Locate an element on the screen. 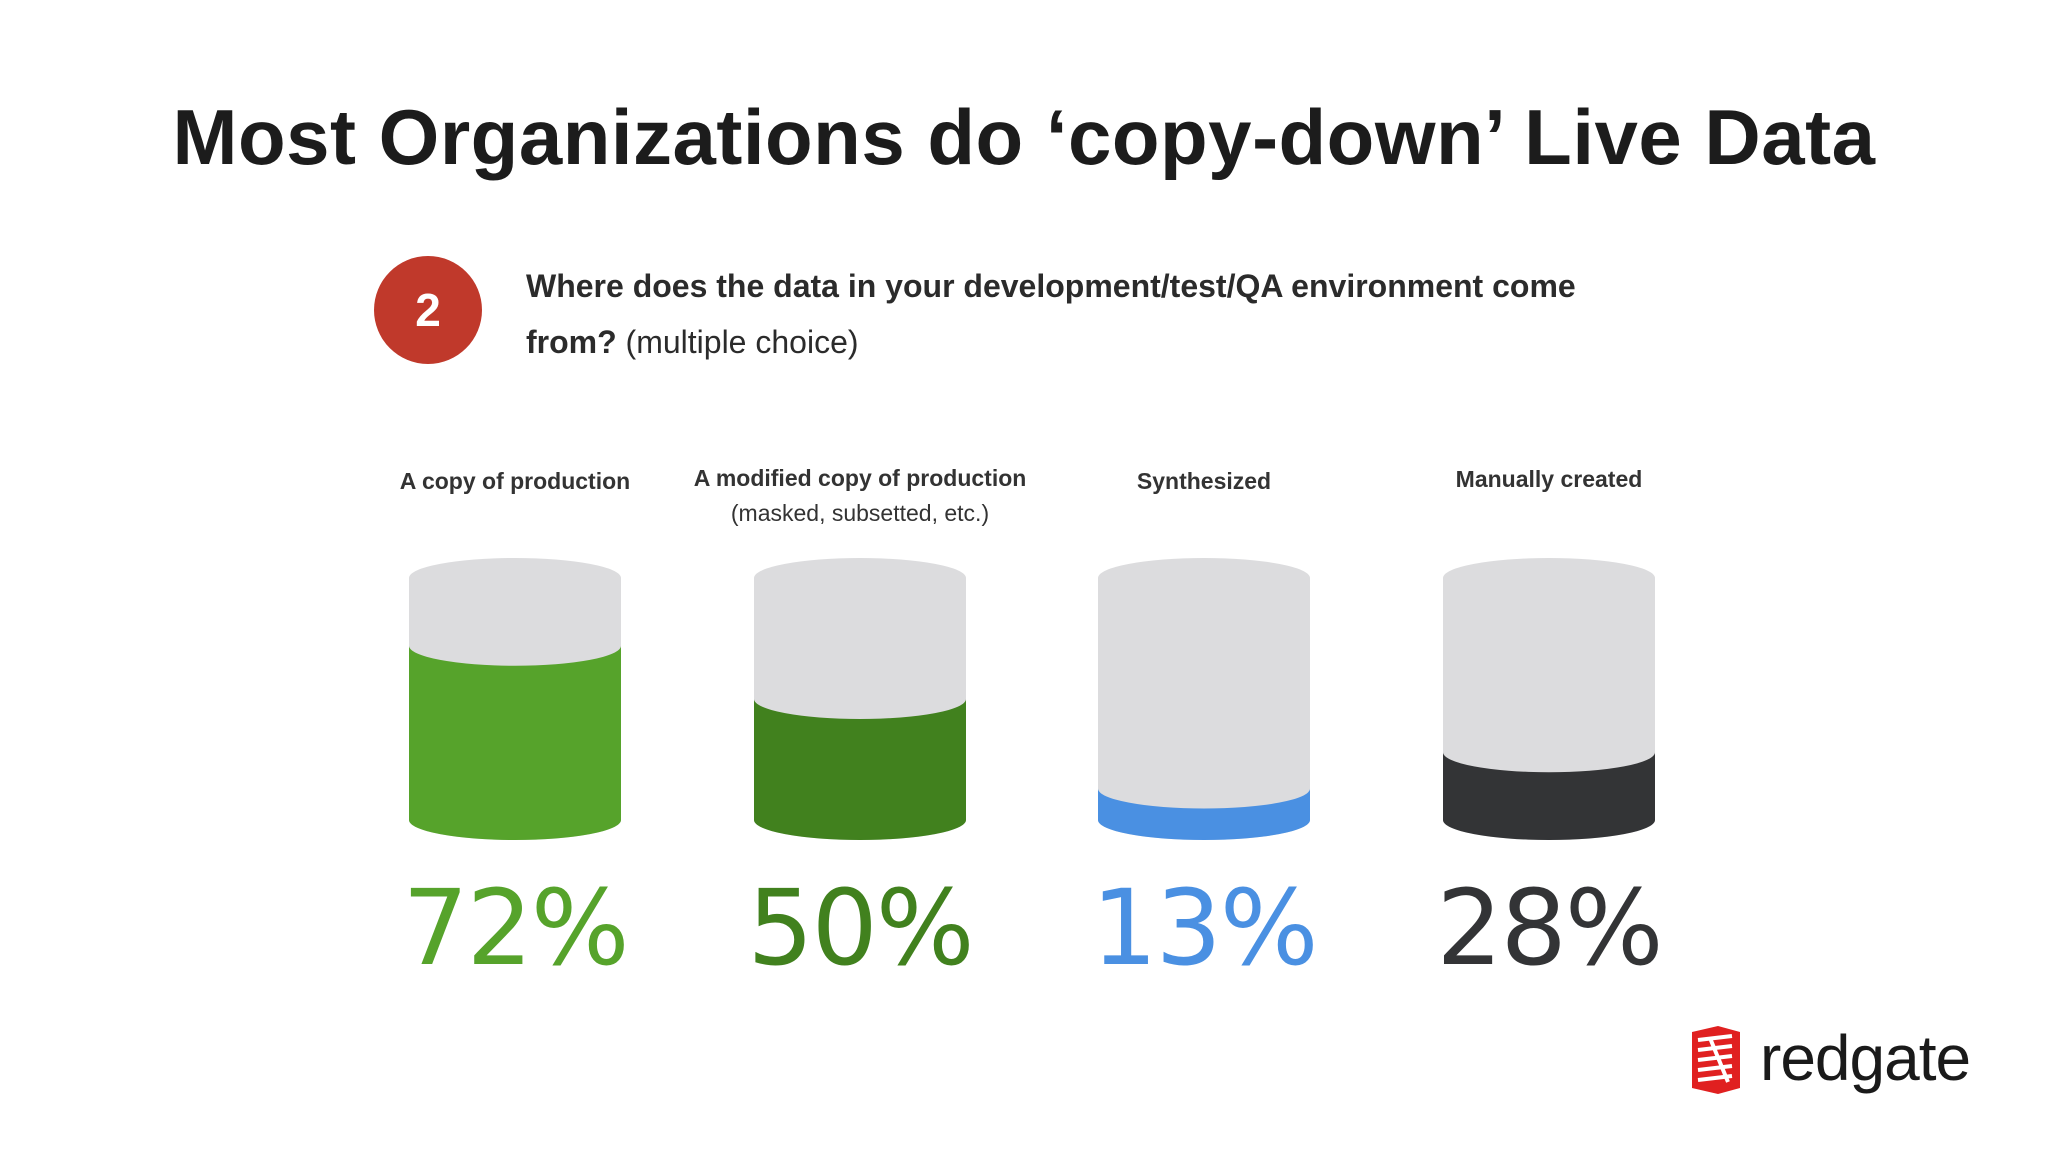 The width and height of the screenshot is (2048, 1152). redgate-logo: redgate is located at coordinates (1838, 1058).